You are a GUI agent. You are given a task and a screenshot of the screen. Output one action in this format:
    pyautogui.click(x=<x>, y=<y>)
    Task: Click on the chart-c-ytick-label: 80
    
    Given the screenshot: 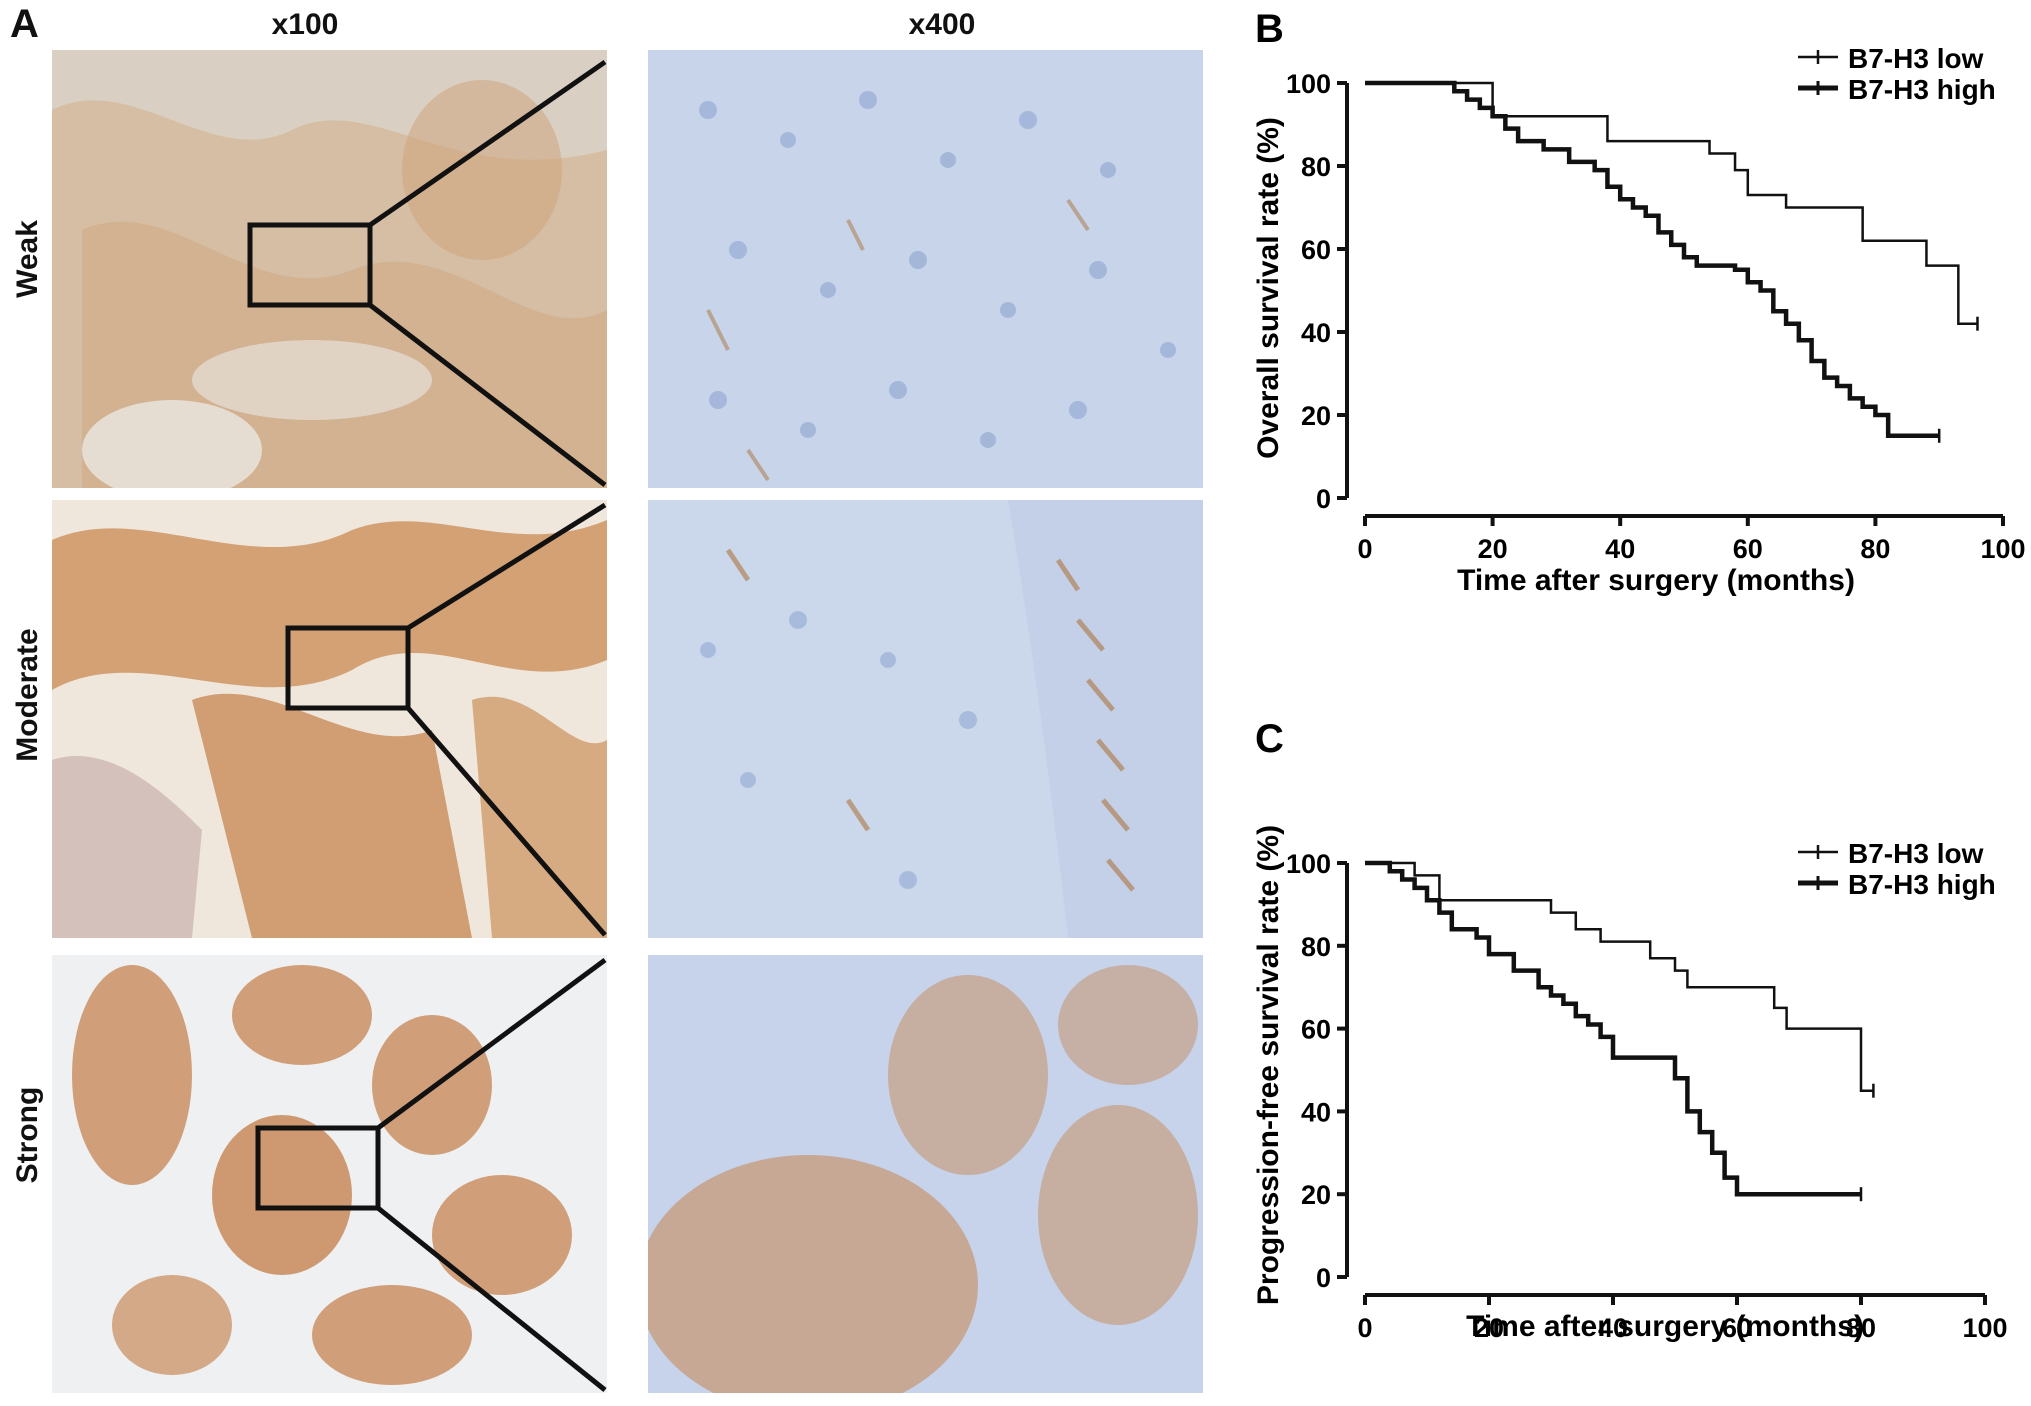 What is the action you would take?
    pyautogui.click(x=1316, y=947)
    